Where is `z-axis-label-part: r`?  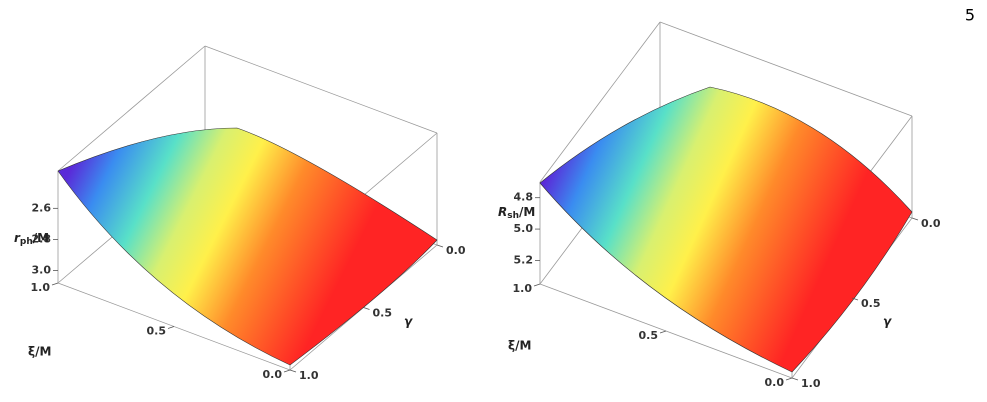 z-axis-label-part: r is located at coordinates (17, 238).